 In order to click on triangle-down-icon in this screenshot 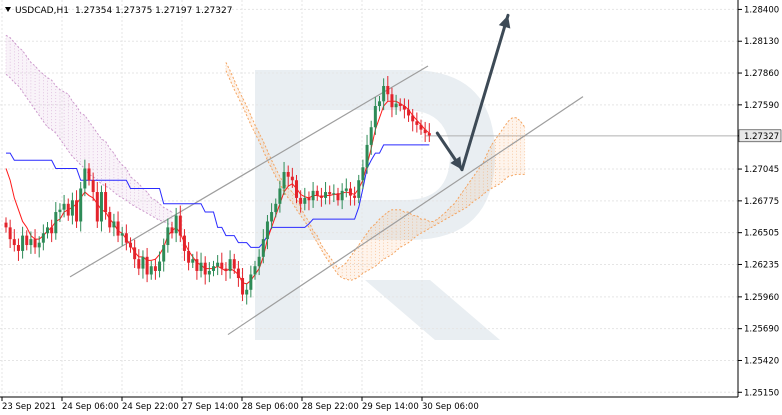, I will do `click(8, 9)`.